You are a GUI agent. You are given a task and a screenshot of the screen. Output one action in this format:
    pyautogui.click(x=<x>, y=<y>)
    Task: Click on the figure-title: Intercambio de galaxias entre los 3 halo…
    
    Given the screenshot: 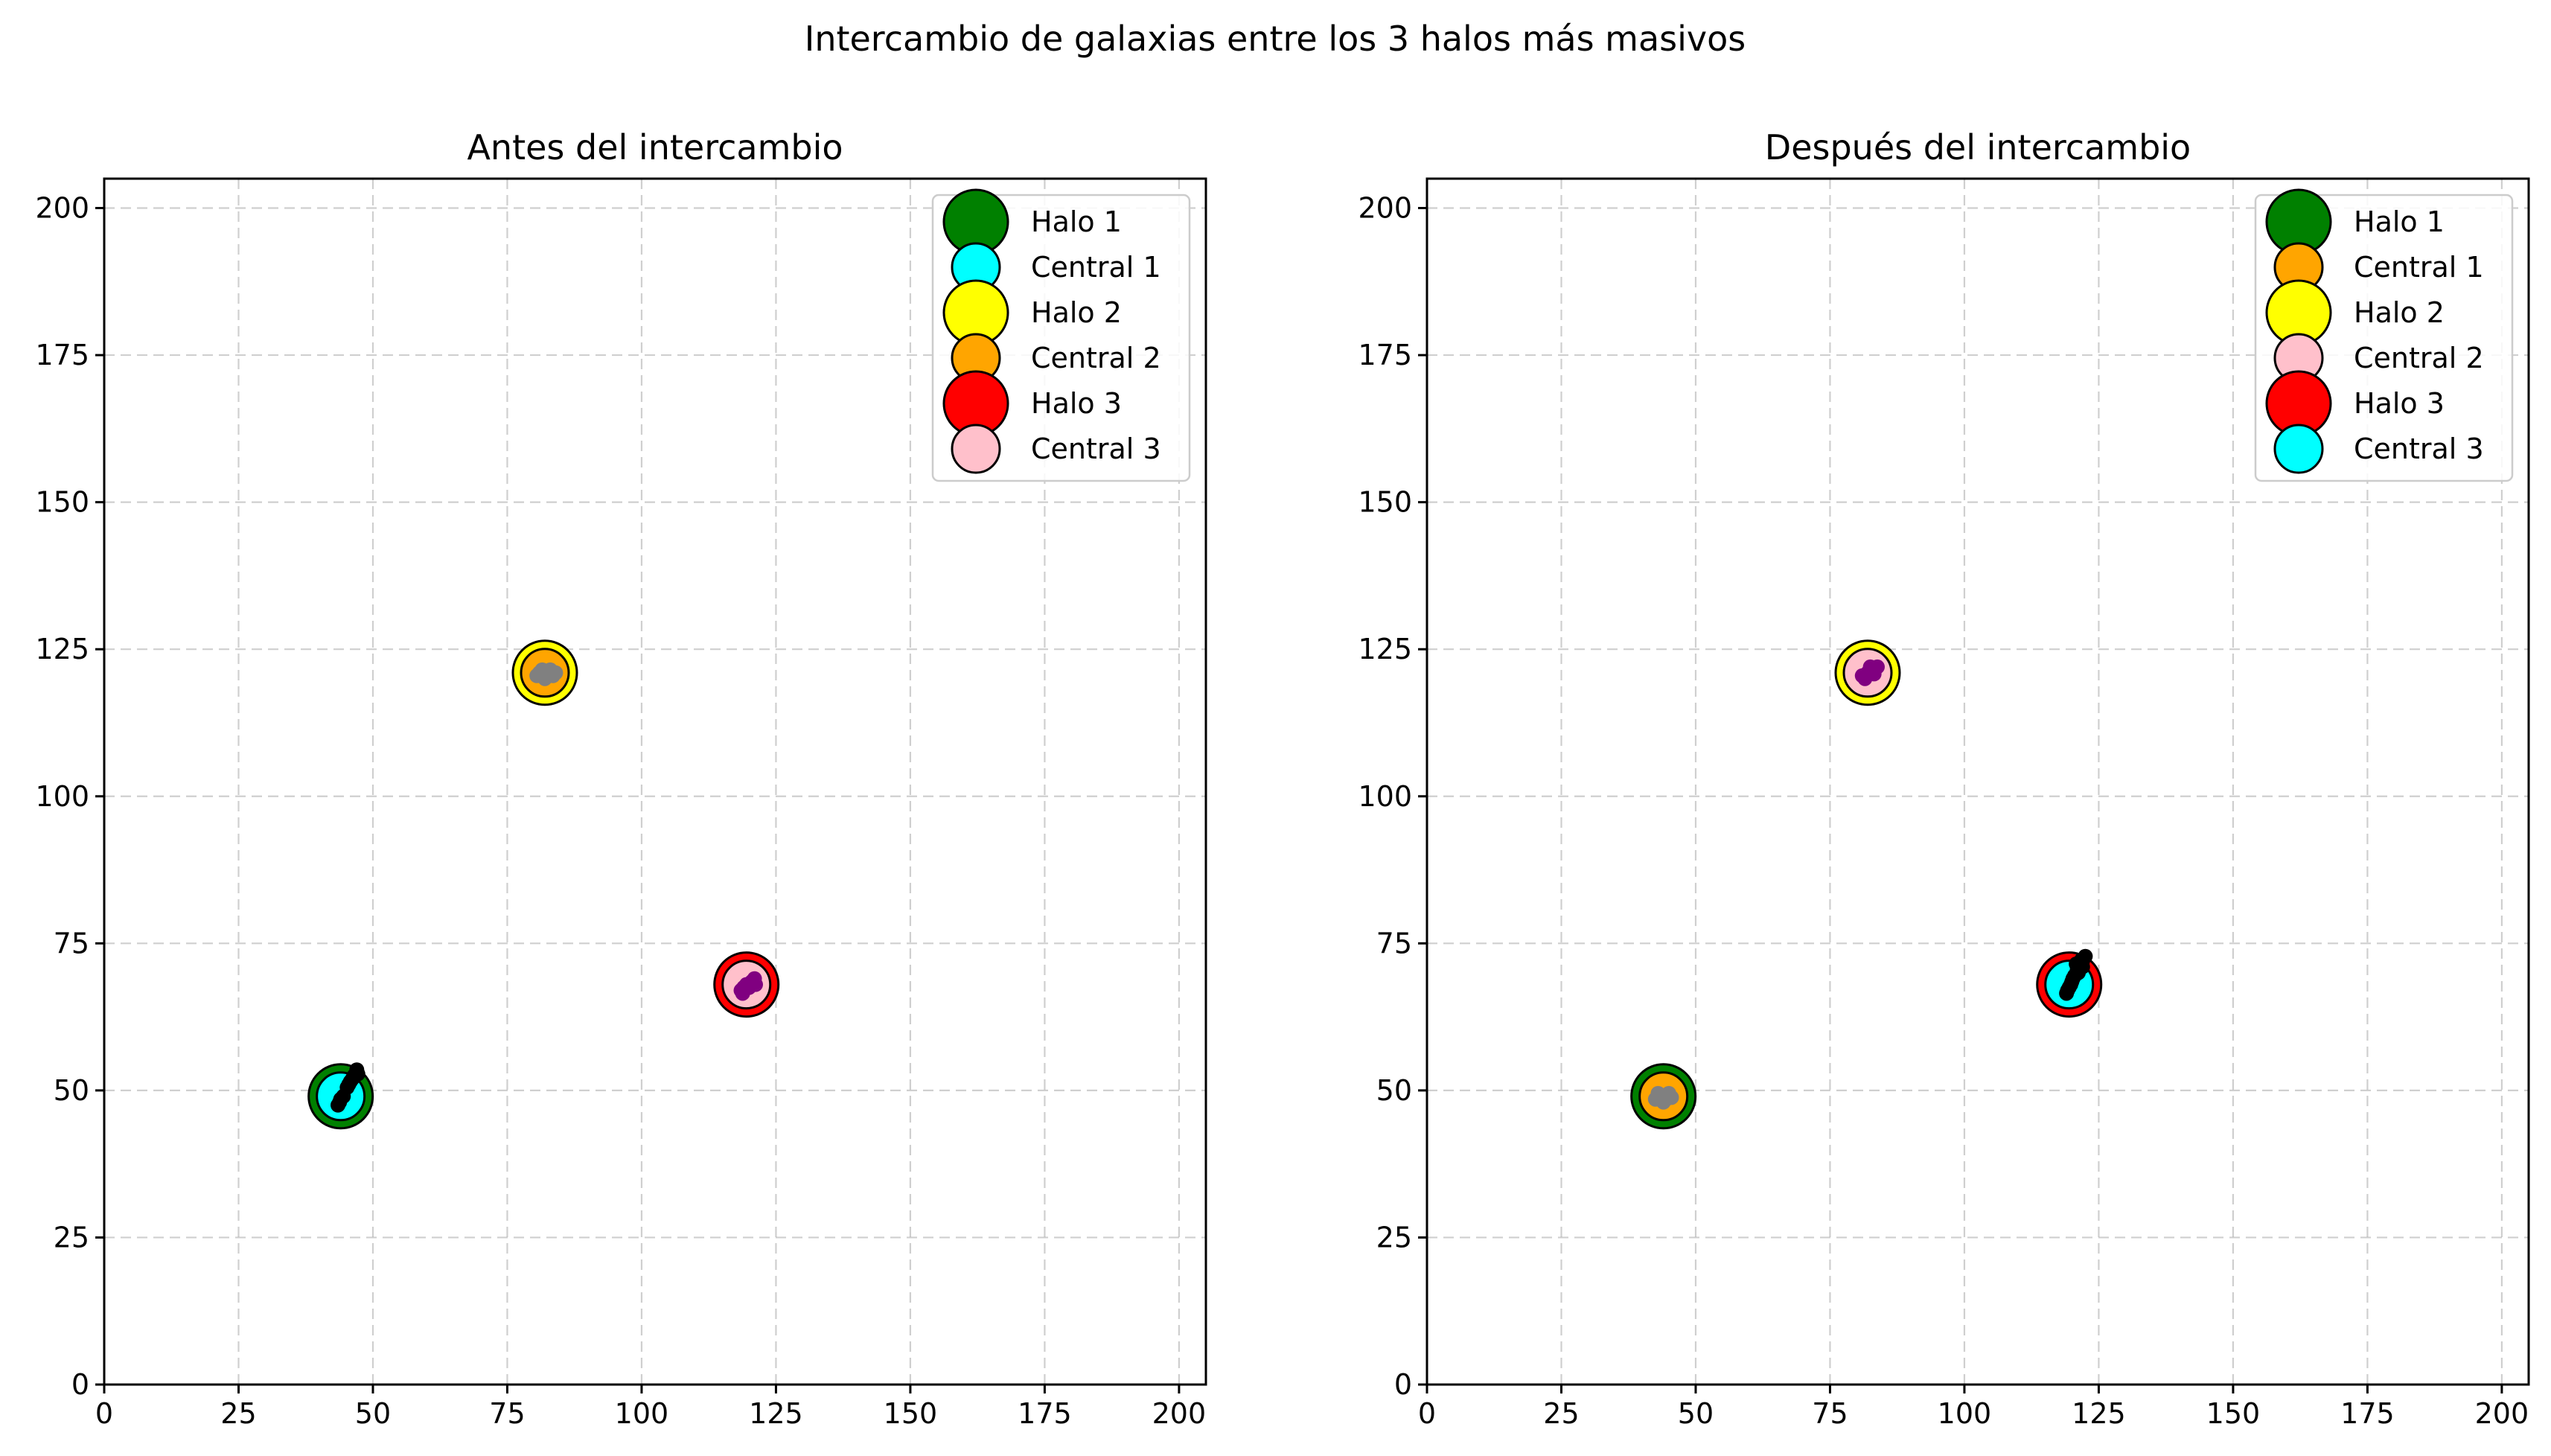 What is the action you would take?
    pyautogui.click(x=1275, y=39)
    